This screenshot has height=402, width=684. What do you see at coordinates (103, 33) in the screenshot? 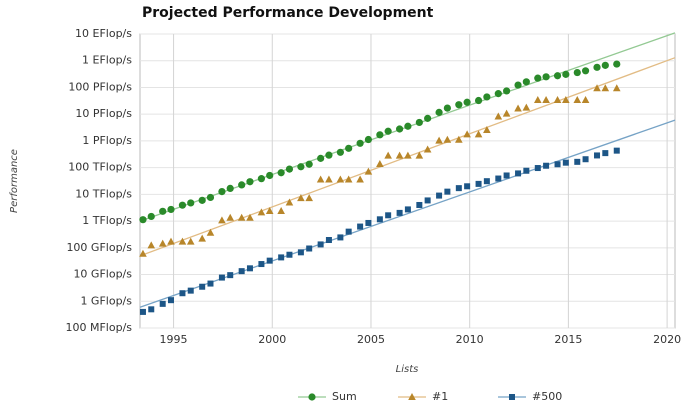
I see `y-tick-label: 10 EFlop/s` at bounding box center [103, 33].